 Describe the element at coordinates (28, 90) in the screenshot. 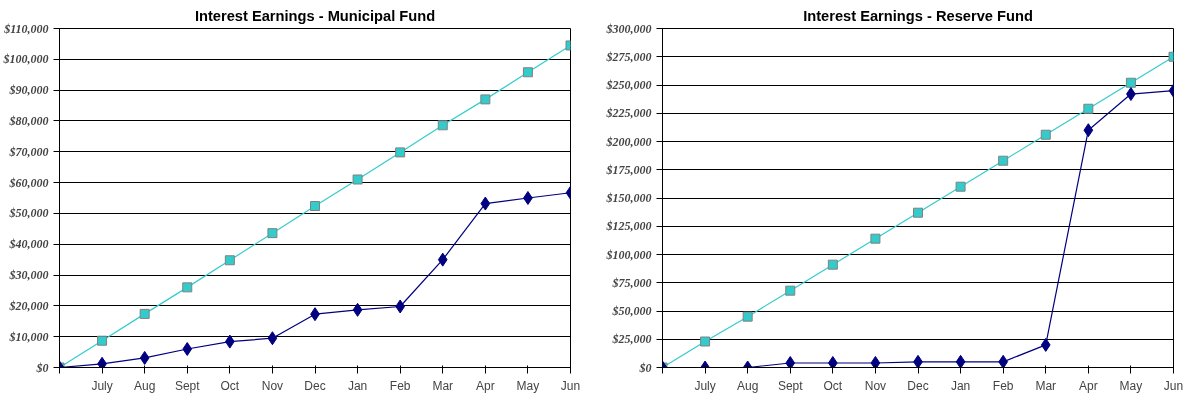

I see `y-tick-label: $90,000` at that location.